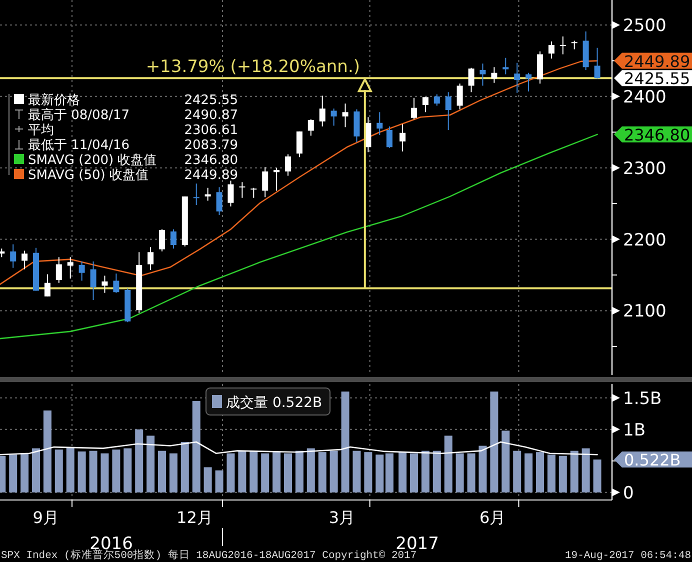 The image size is (692, 562). I want to click on y-tick-label: 2400, so click(644, 97).